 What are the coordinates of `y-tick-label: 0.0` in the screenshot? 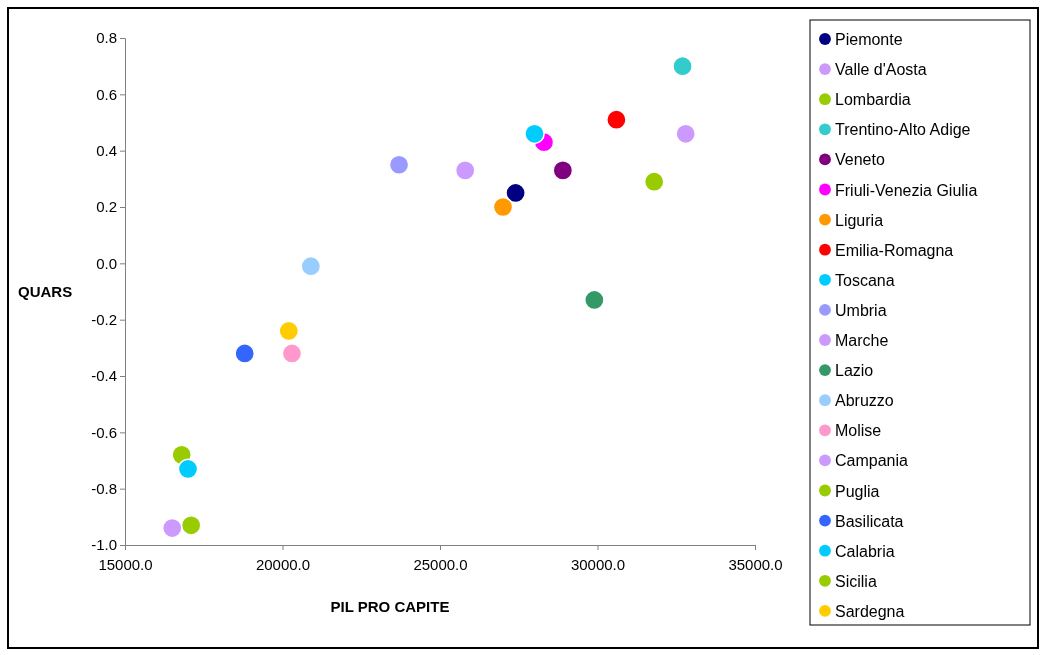 It's located at (106, 263).